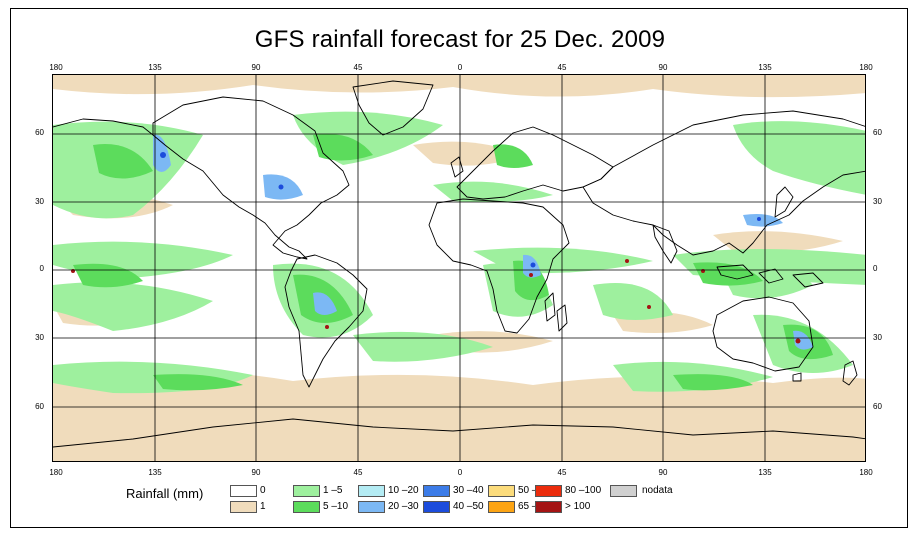 The height and width of the screenshot is (539, 920). Describe the element at coordinates (460, 39) in the screenshot. I see `map-title: GFS rainfall forecast for 25 Dec. 2009` at that location.